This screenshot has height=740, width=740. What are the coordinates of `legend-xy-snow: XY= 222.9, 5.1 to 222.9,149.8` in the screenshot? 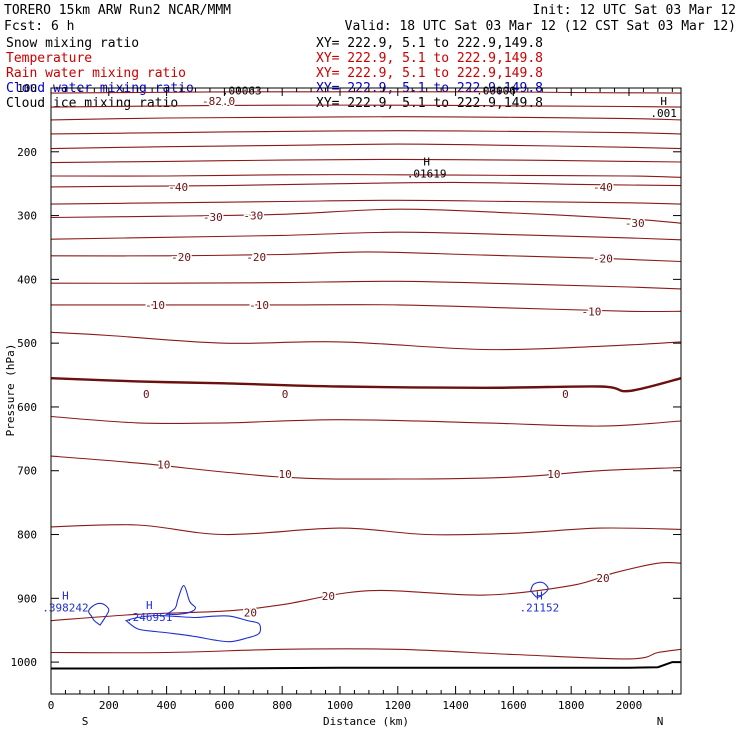 It's located at (429, 43).